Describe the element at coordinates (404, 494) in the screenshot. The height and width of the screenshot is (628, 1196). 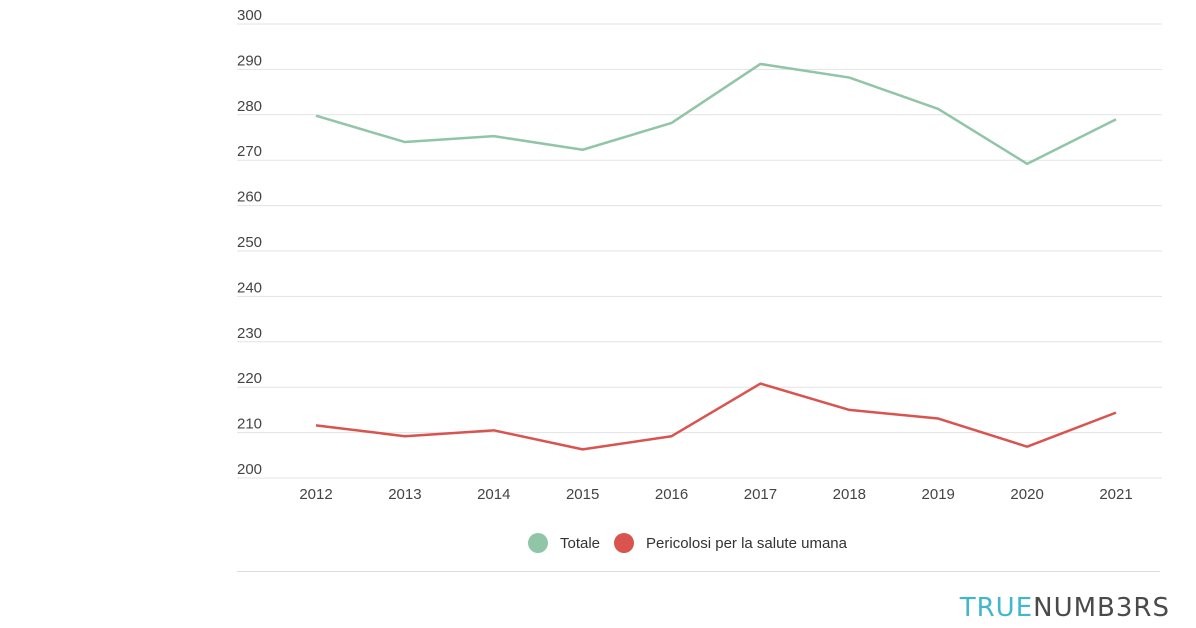
I see `x-tick-label: 2013` at that location.